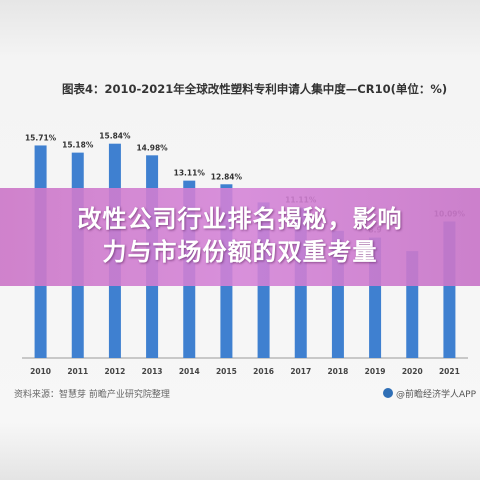  I want to click on x-tick-2011: 2011, so click(77, 371).